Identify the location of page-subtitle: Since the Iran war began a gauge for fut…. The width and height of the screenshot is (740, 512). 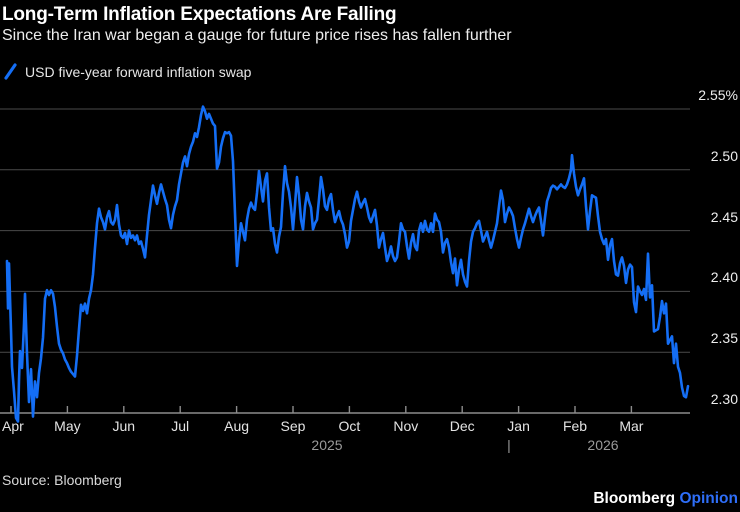
(257, 35).